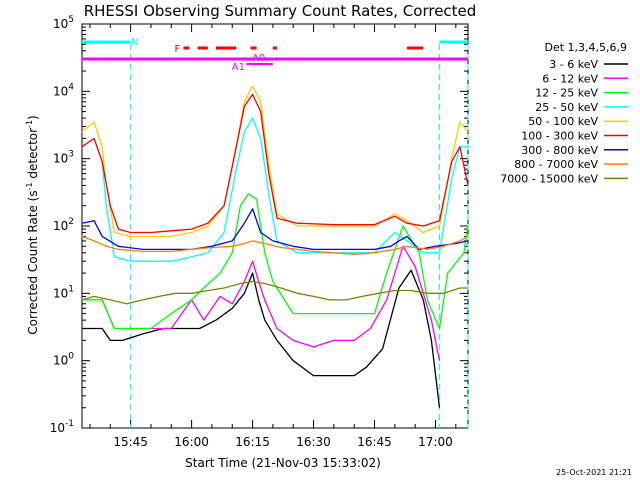  I want to click on y-tick-label: 10¹, so click(63, 292).